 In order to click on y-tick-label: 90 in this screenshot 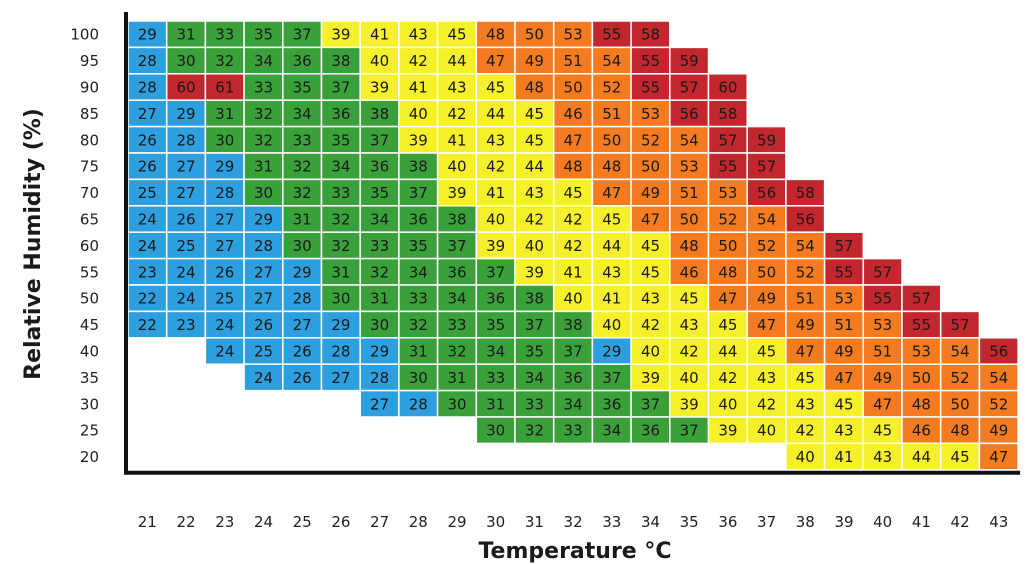, I will do `click(89, 88)`.